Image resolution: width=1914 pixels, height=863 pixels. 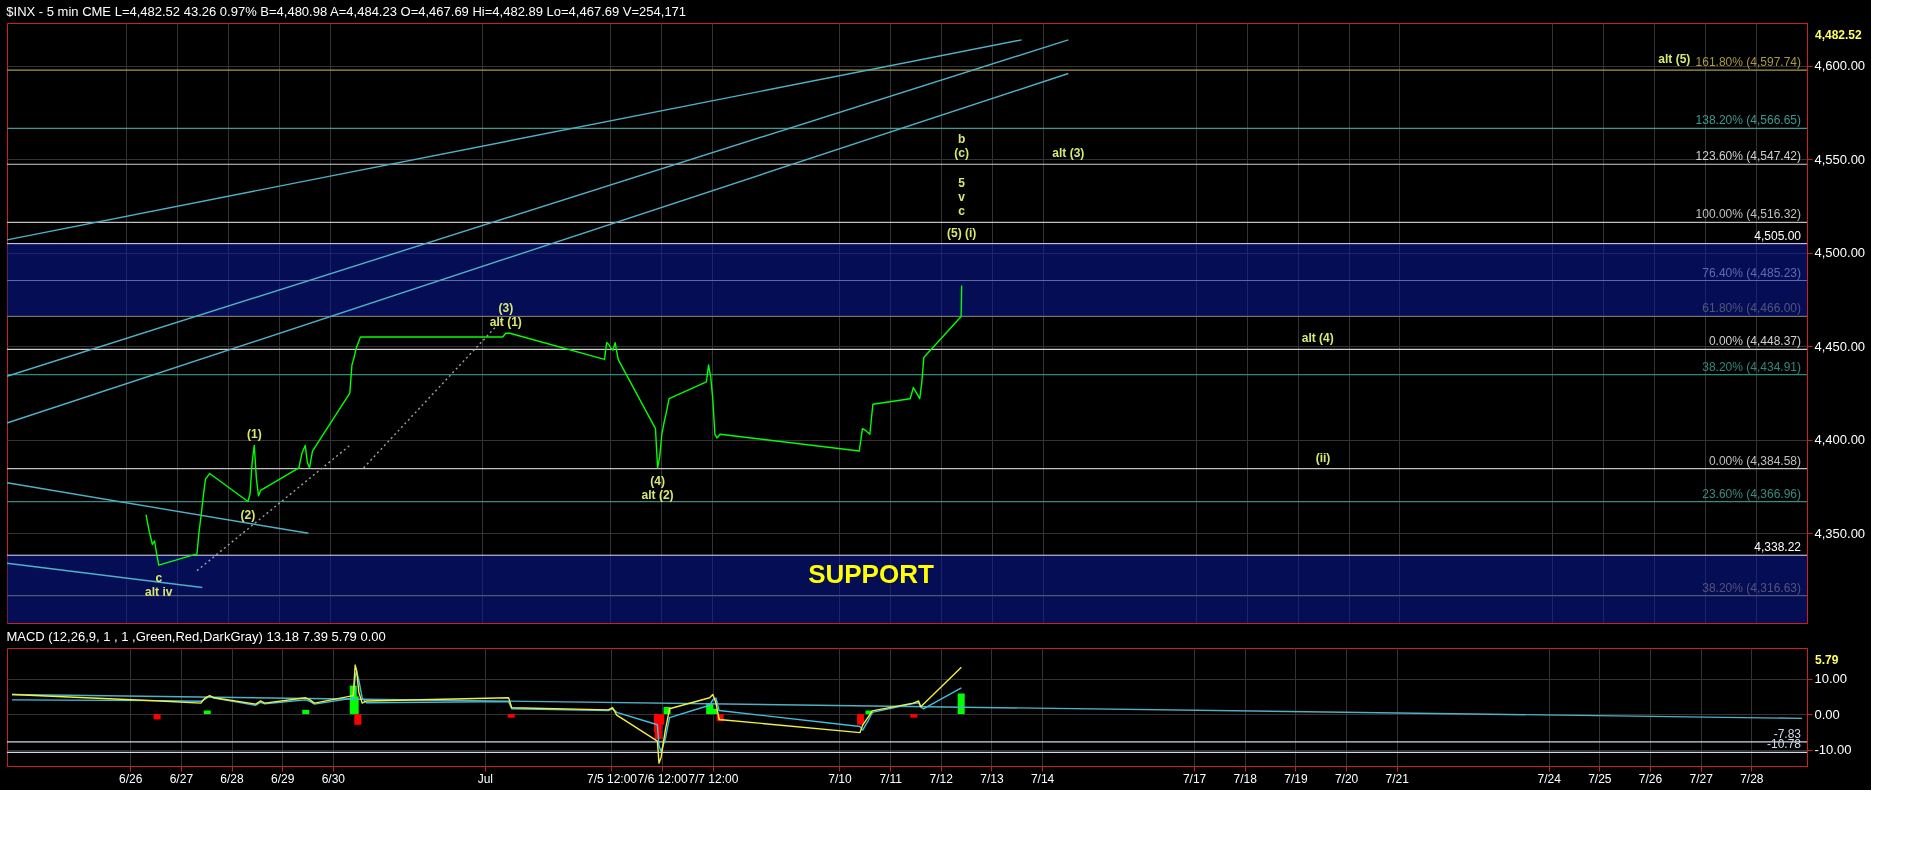 What do you see at coordinates (1296, 778) in the screenshot?
I see `x-tick-label: 7/19` at bounding box center [1296, 778].